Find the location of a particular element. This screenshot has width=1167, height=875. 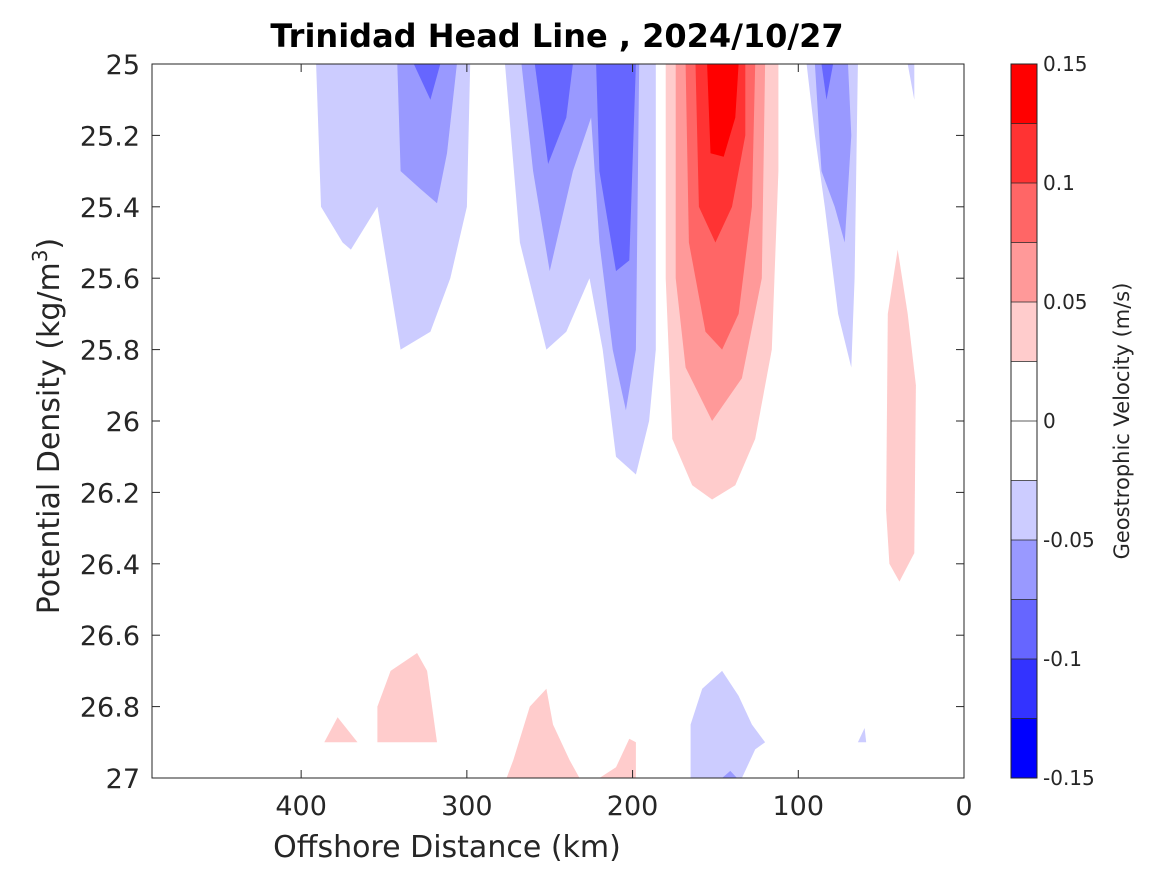

x-tick-label: 300 is located at coordinates (467, 806).